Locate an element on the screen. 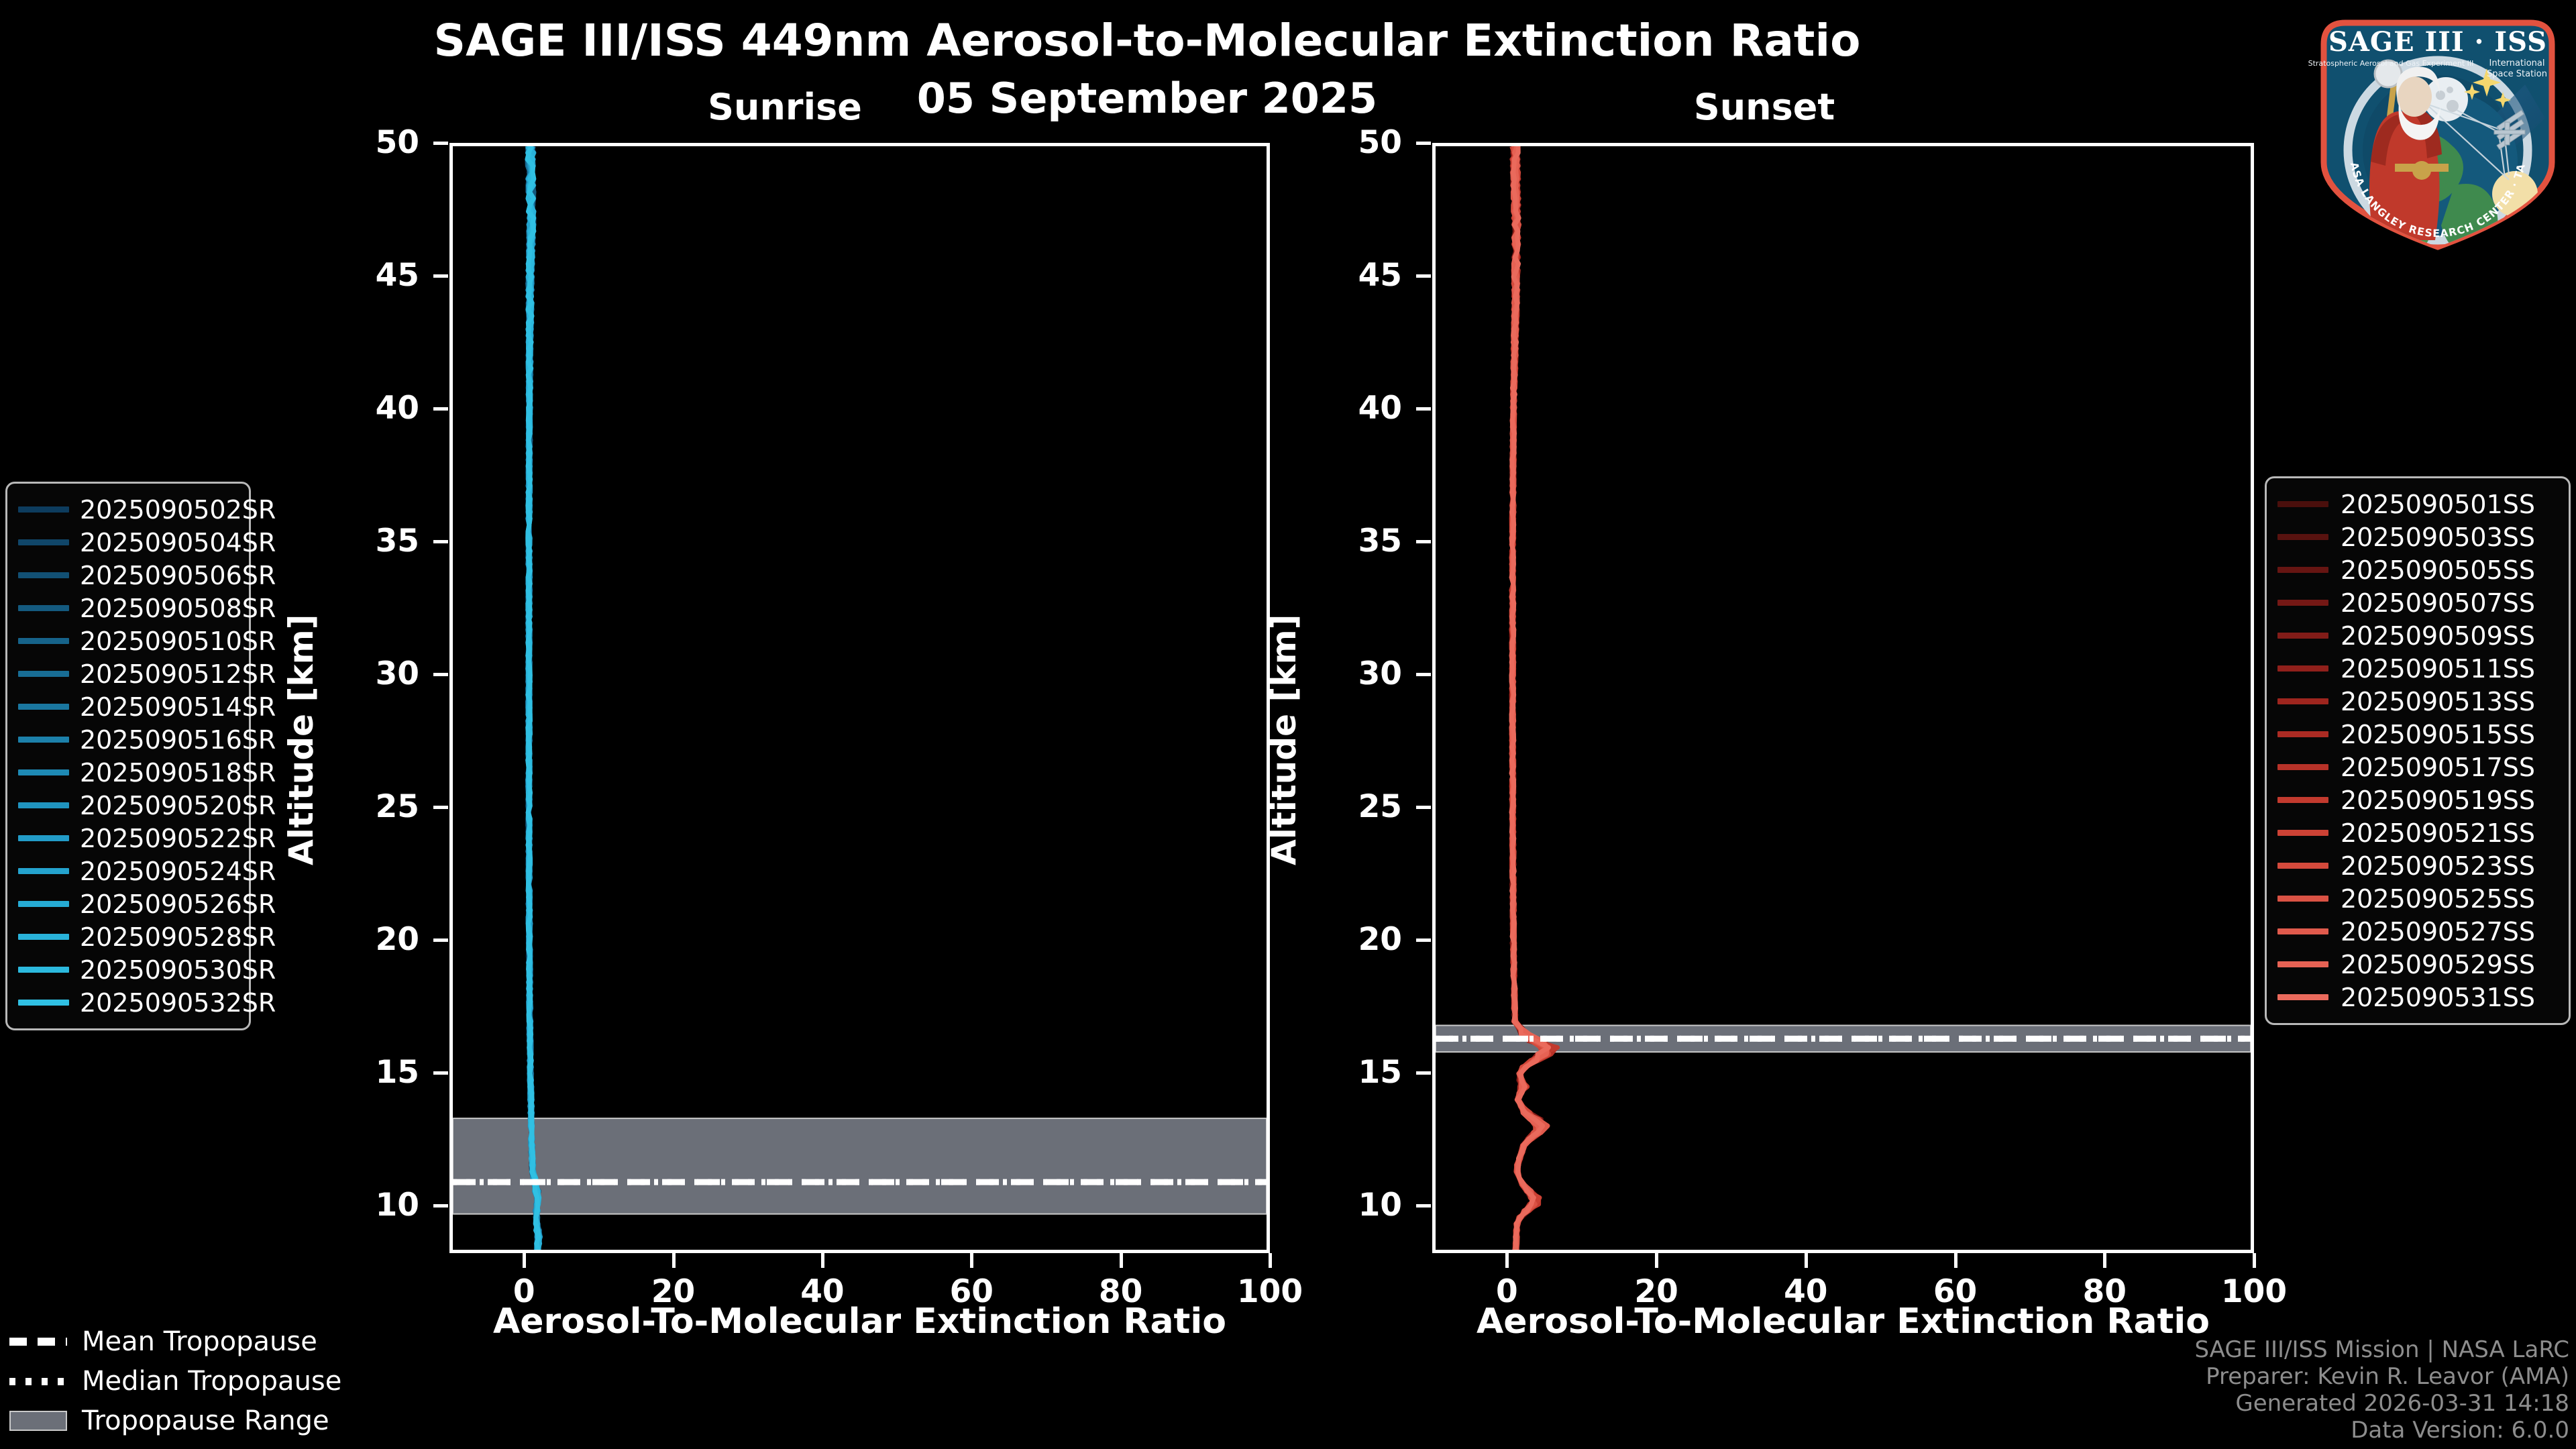 The height and width of the screenshot is (1449, 2576). legend-item: 2025090501SS is located at coordinates (2417, 504).